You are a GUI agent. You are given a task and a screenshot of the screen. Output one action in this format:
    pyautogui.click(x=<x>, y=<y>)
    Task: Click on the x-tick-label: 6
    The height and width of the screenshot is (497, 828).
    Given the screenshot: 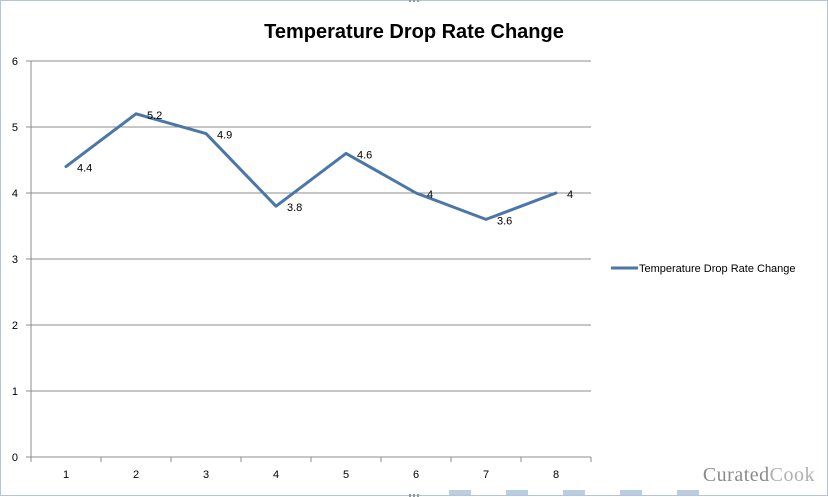 What is the action you would take?
    pyautogui.click(x=416, y=475)
    